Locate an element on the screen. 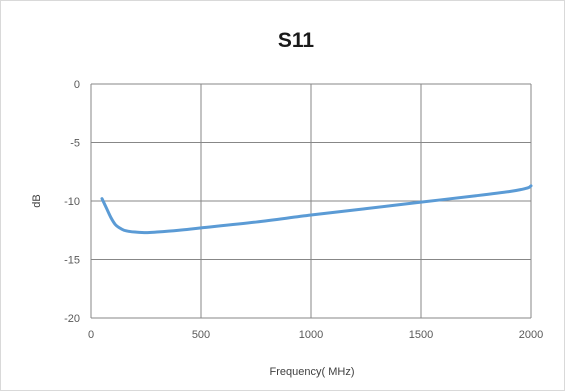 This screenshot has width=565, height=391. y-tick-label: 0 is located at coordinates (77, 85).